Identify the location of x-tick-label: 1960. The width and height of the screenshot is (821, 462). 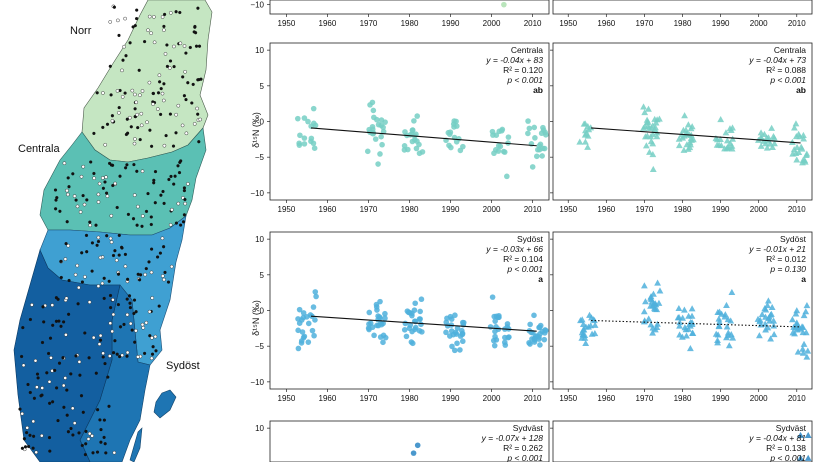
(328, 398).